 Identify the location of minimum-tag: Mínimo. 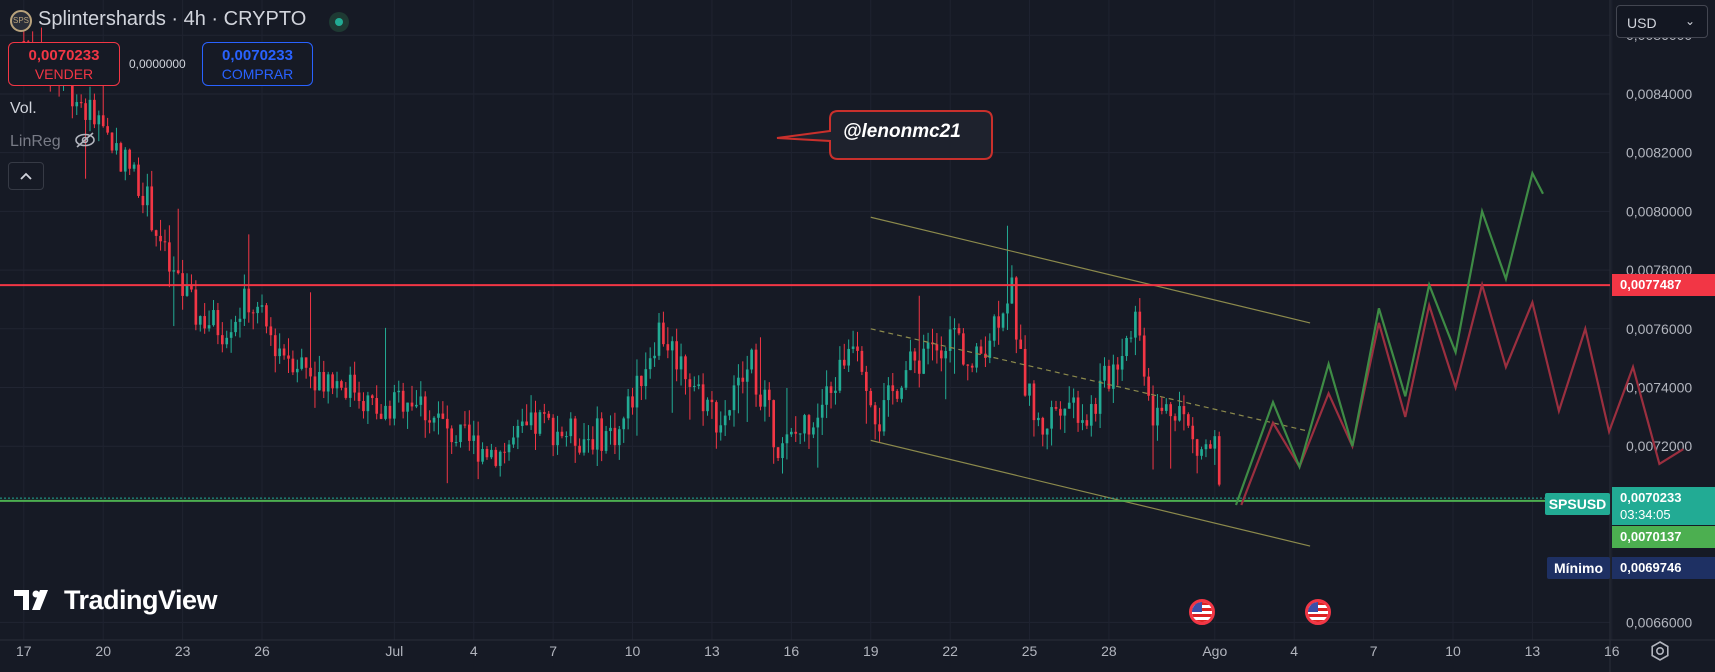
(1578, 568).